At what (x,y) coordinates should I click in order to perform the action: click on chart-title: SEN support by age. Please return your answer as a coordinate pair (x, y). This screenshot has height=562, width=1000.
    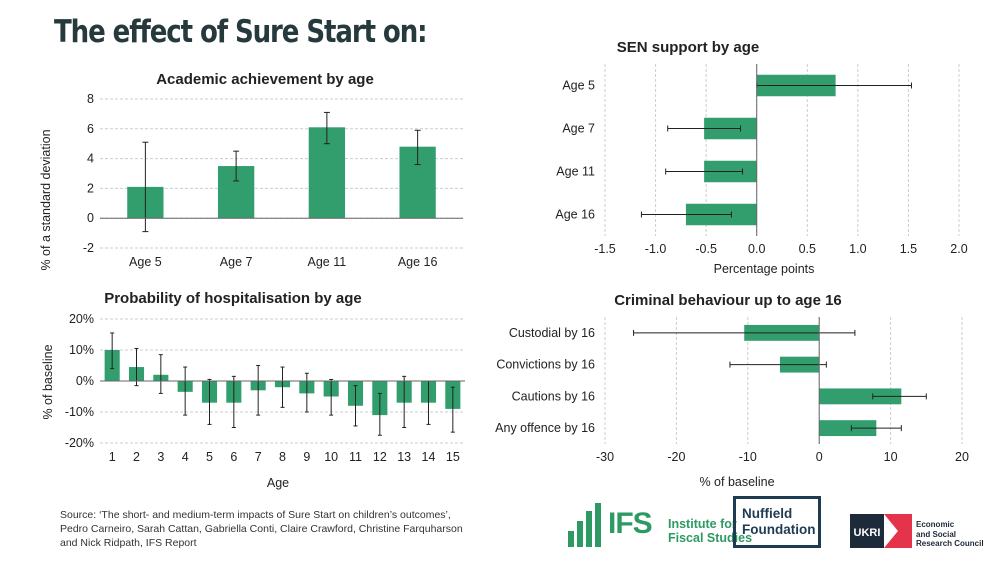
    Looking at the image, I should click on (688, 47).